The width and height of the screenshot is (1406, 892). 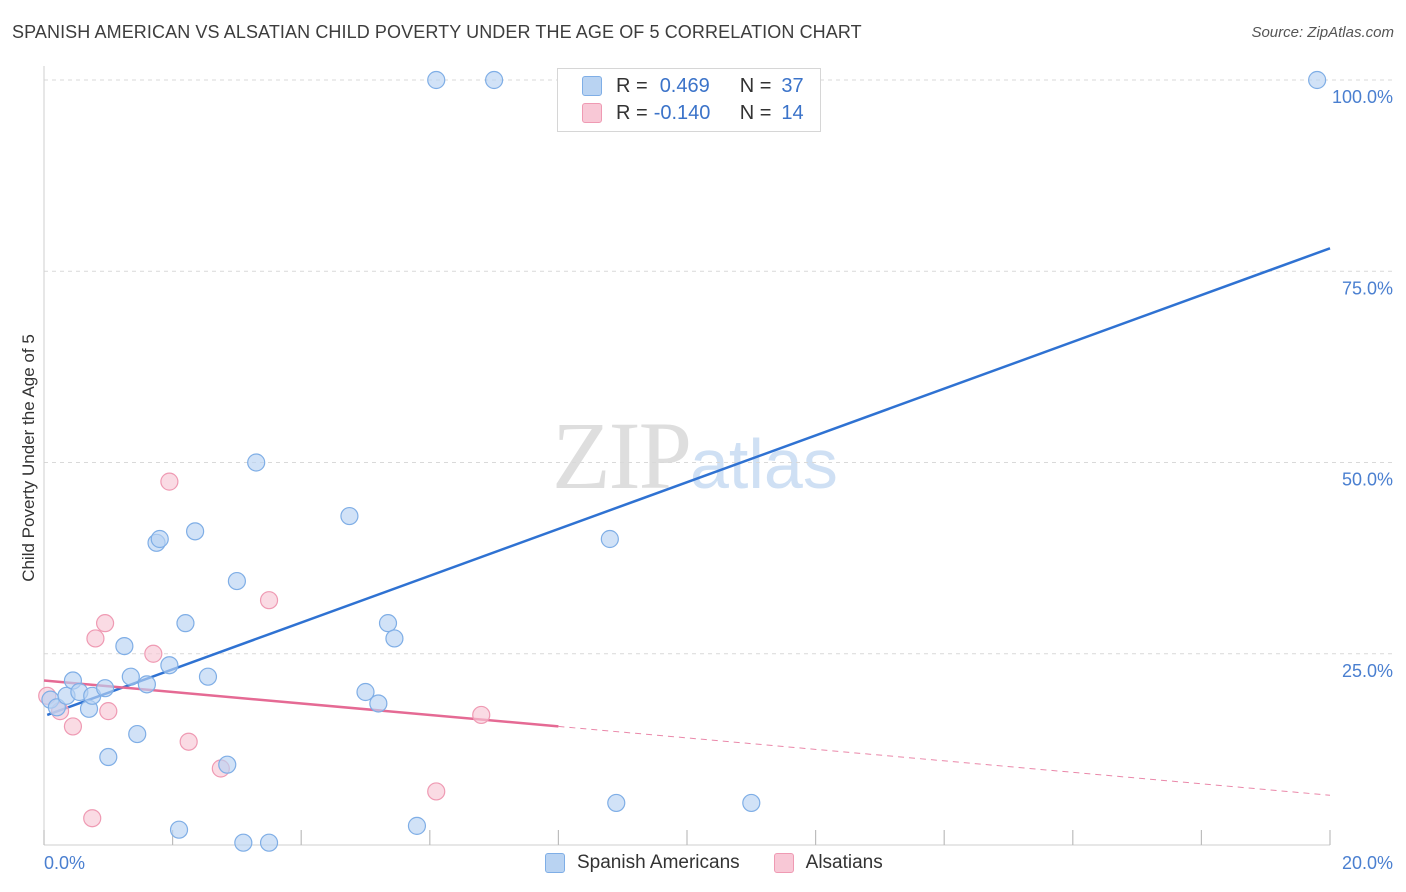 What do you see at coordinates (844, 862) in the screenshot?
I see `series-legend-label: Alsatians` at bounding box center [844, 862].